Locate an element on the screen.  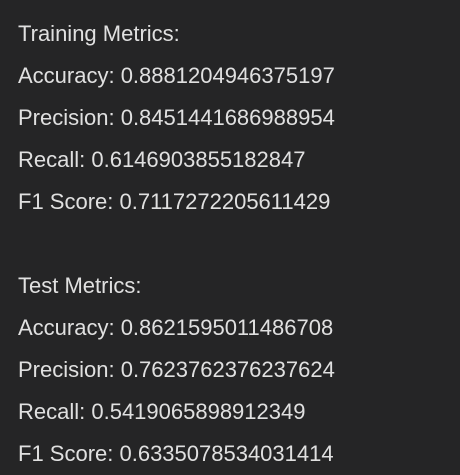
test-metrics-heading: Test Metrics: is located at coordinates (80, 285).